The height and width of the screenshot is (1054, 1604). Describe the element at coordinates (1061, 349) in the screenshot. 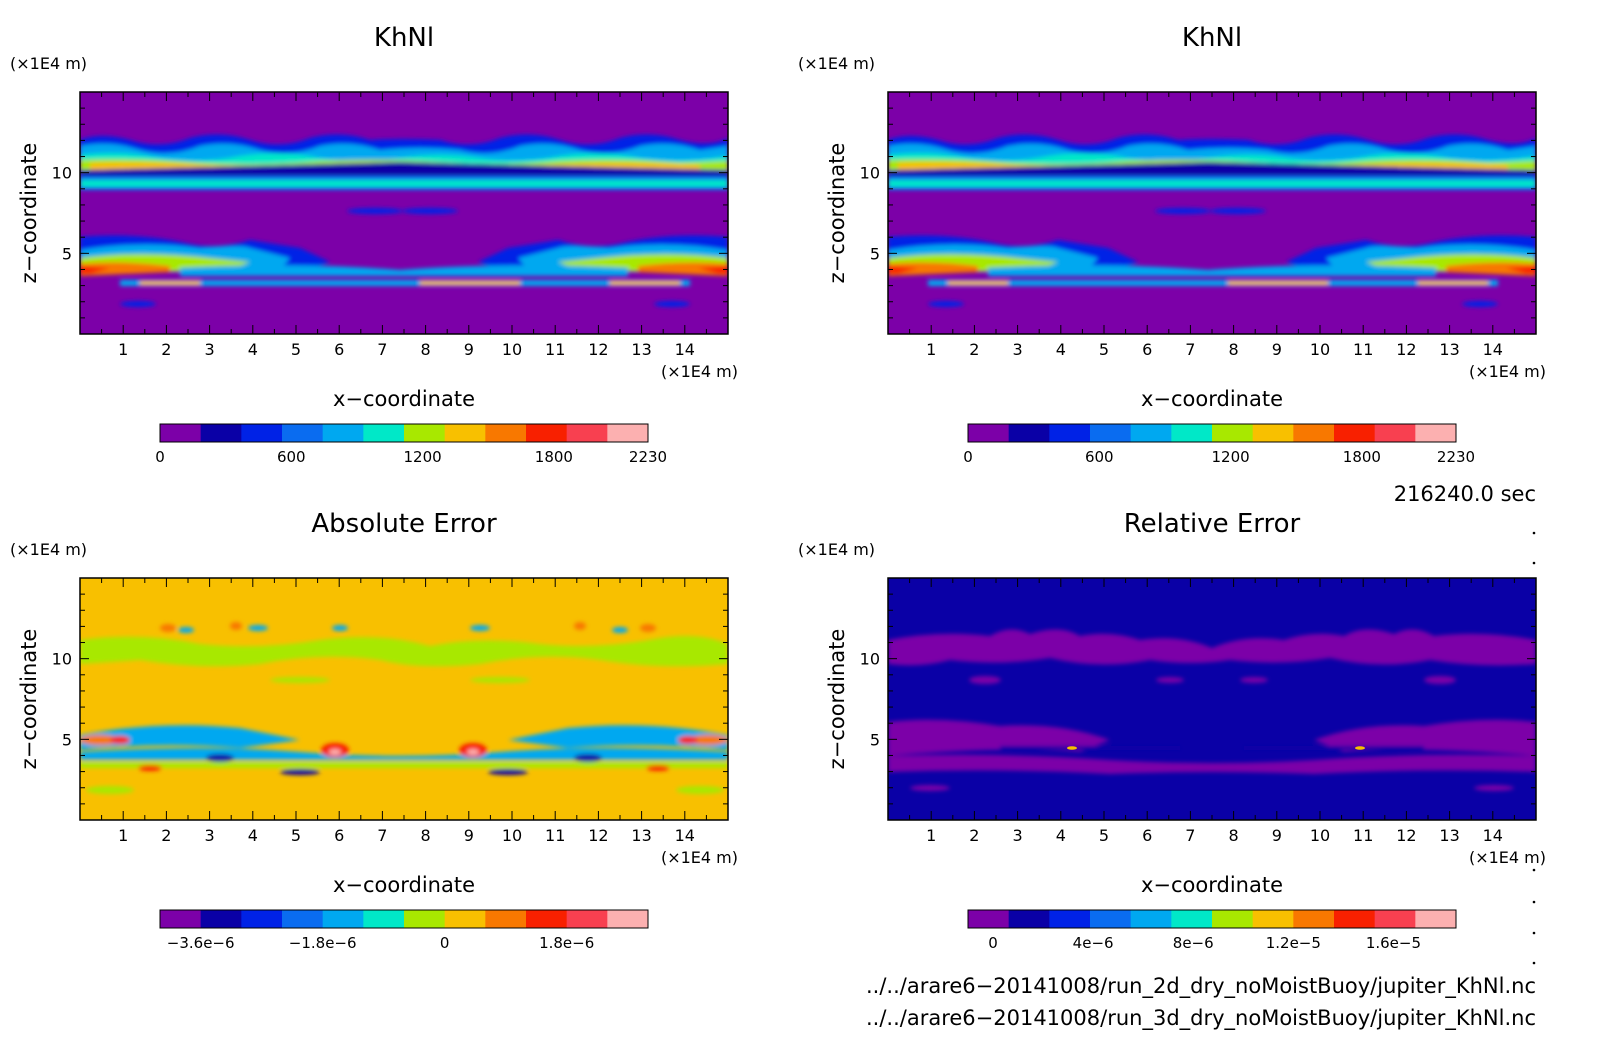

I see `x-tick-label: 4` at that location.